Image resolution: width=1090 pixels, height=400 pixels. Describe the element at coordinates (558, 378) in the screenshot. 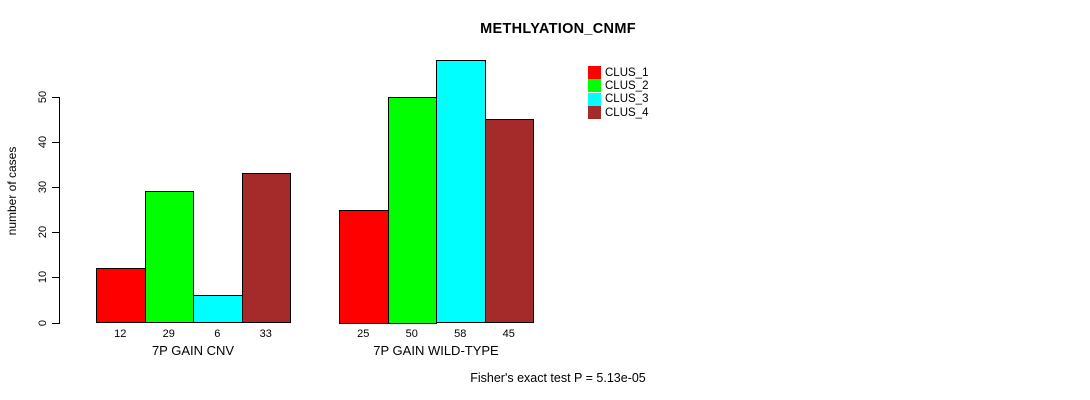

I see `fisher-test-annotation: Fisher's exact test P = 5.13e-05` at that location.